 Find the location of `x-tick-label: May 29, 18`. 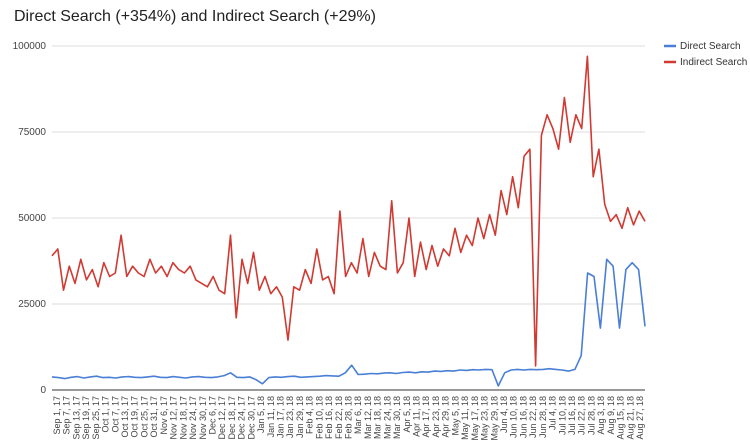

x-tick-label: May 29, 18 is located at coordinates (494, 418).